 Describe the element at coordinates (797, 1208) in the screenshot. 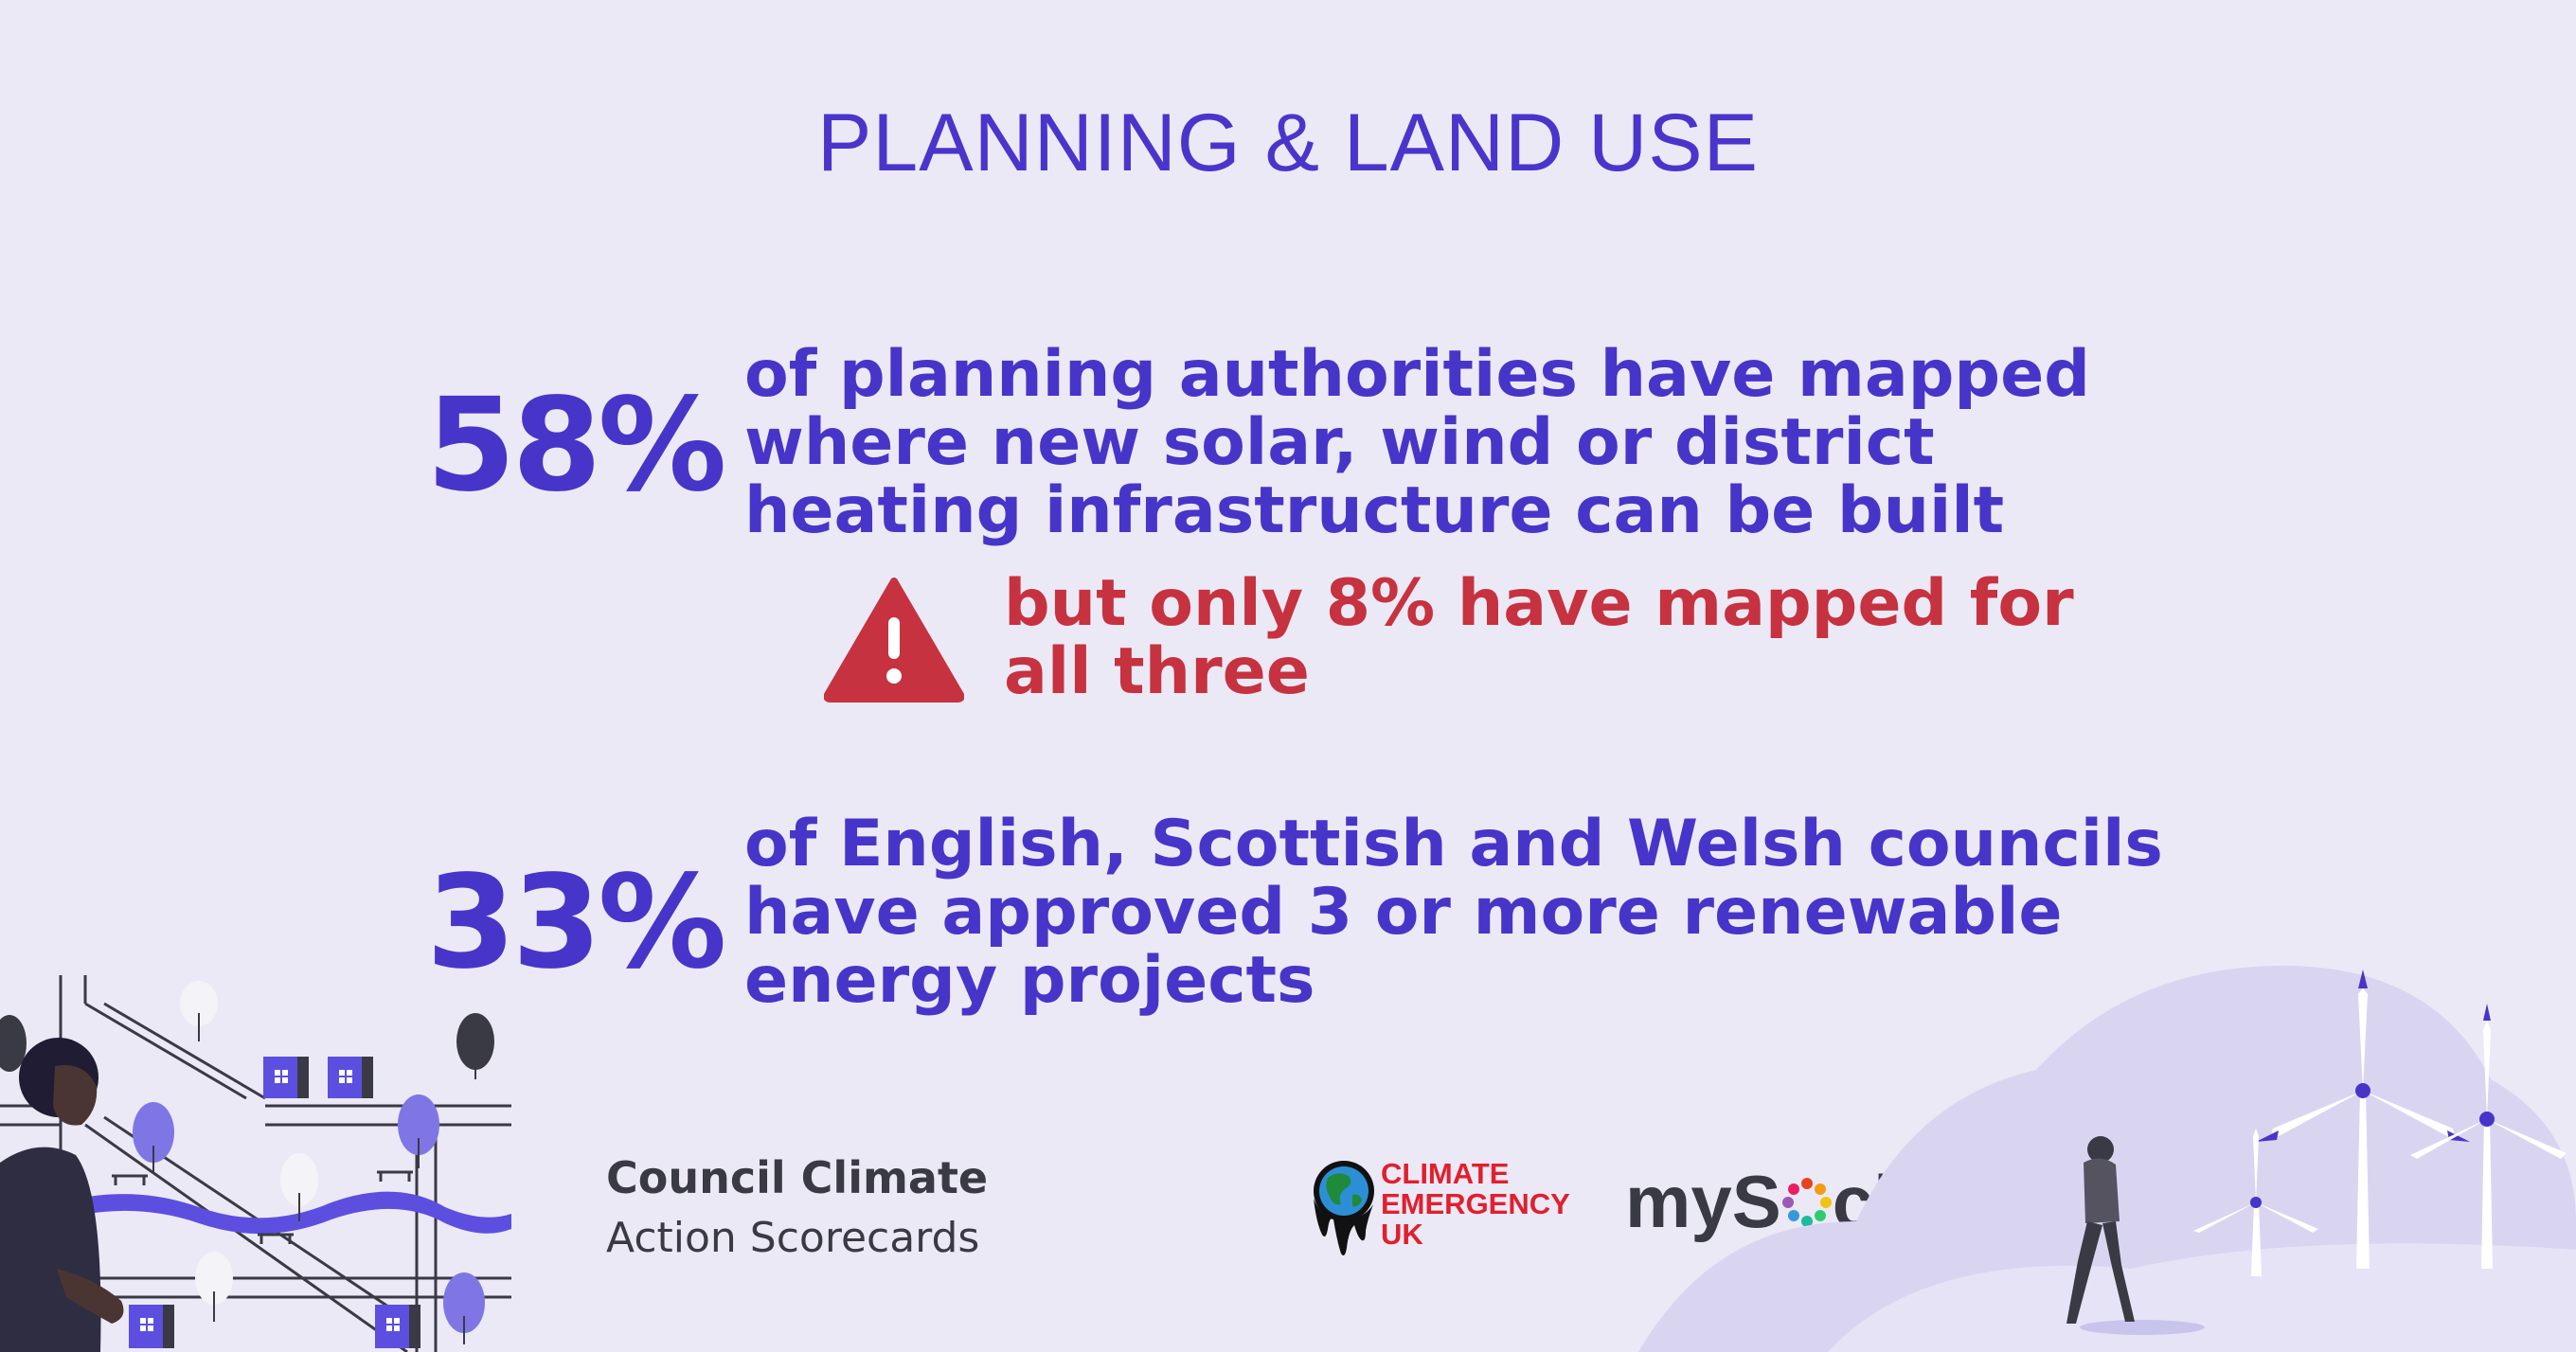

I see `scorecards-logo: Council Climate Action Scorecards` at that location.